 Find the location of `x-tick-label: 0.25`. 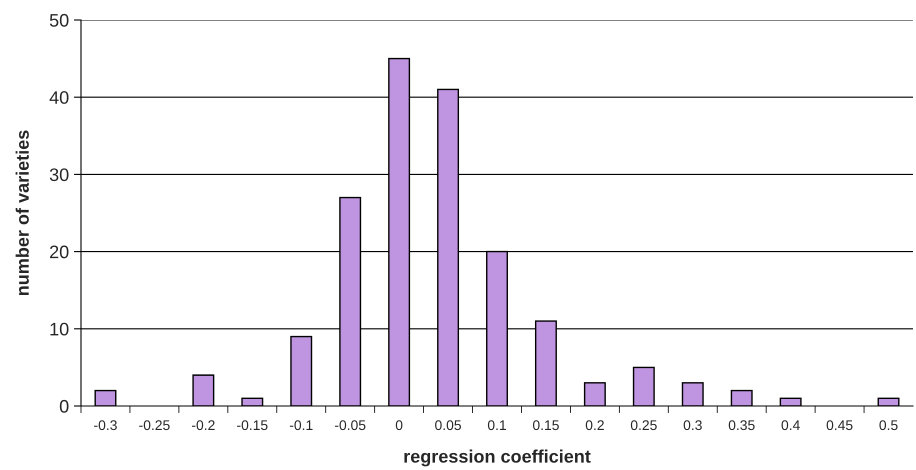

x-tick-label: 0.25 is located at coordinates (643, 425).